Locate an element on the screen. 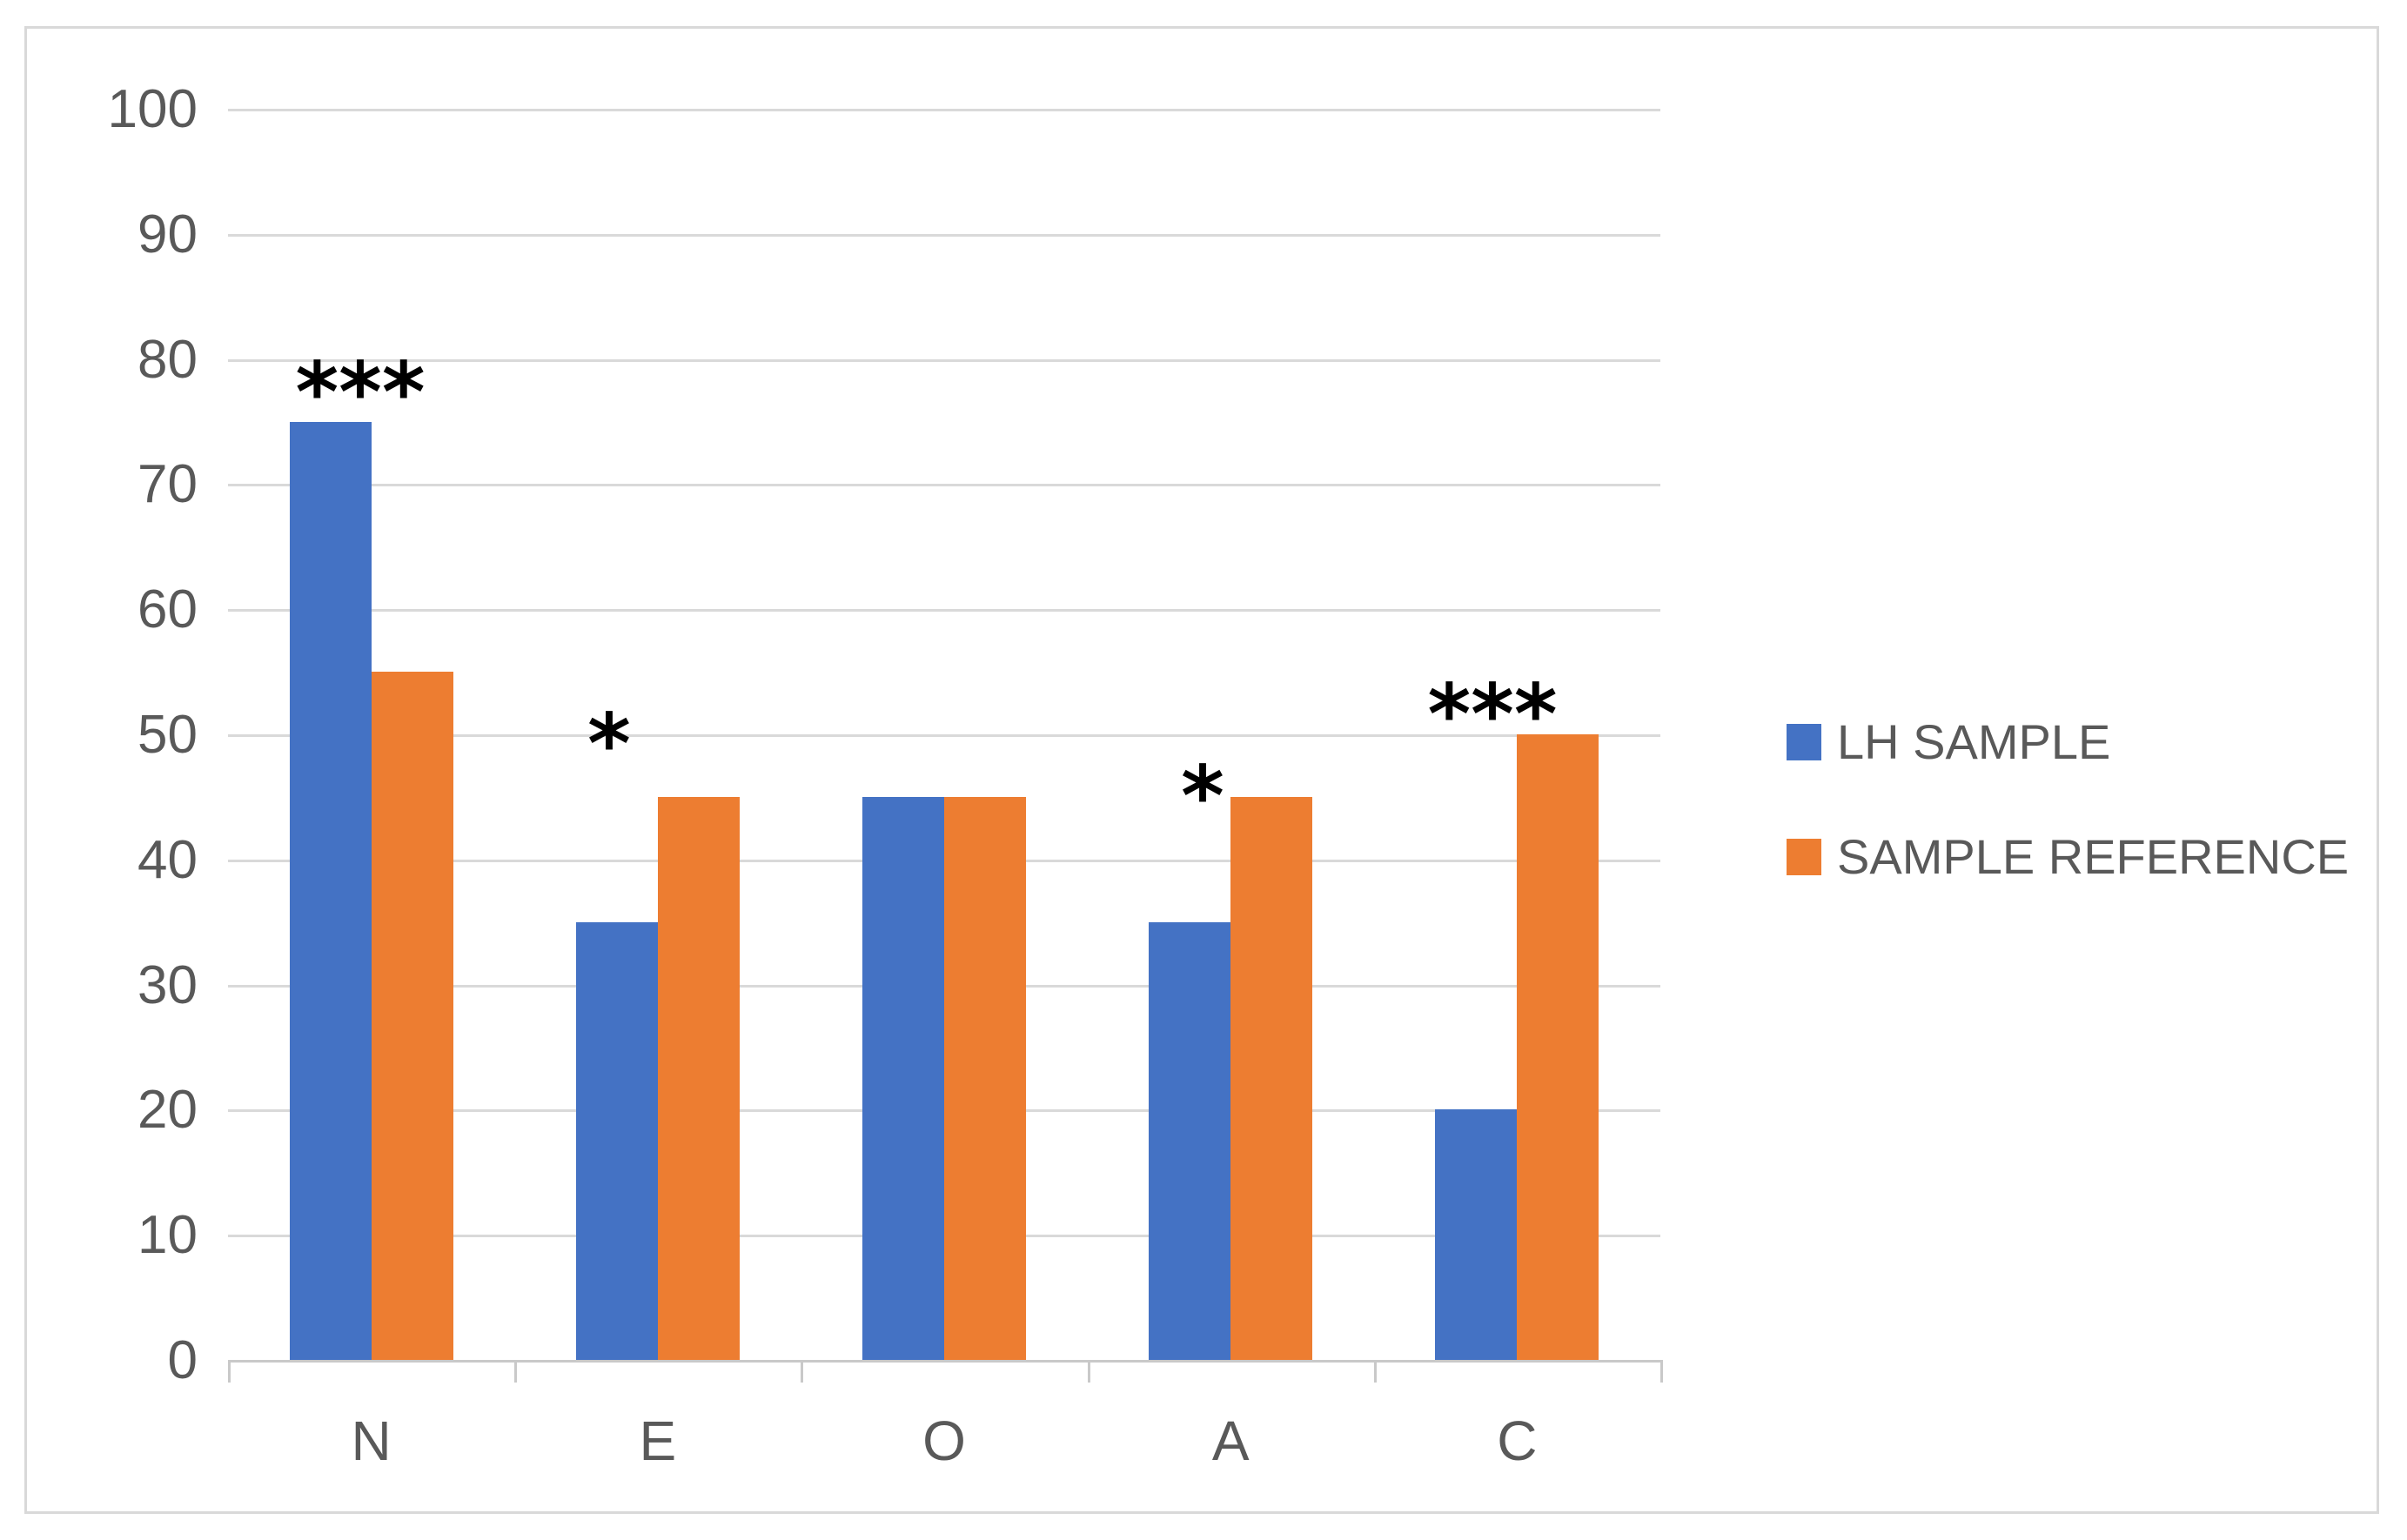  y-tick-label-20: 20 is located at coordinates (167, 1110).